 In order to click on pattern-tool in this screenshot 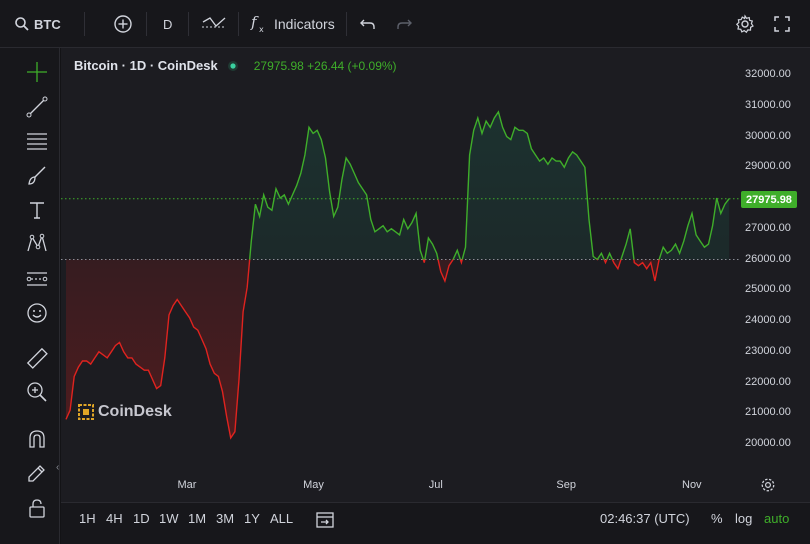, I will do `click(37, 244)`.